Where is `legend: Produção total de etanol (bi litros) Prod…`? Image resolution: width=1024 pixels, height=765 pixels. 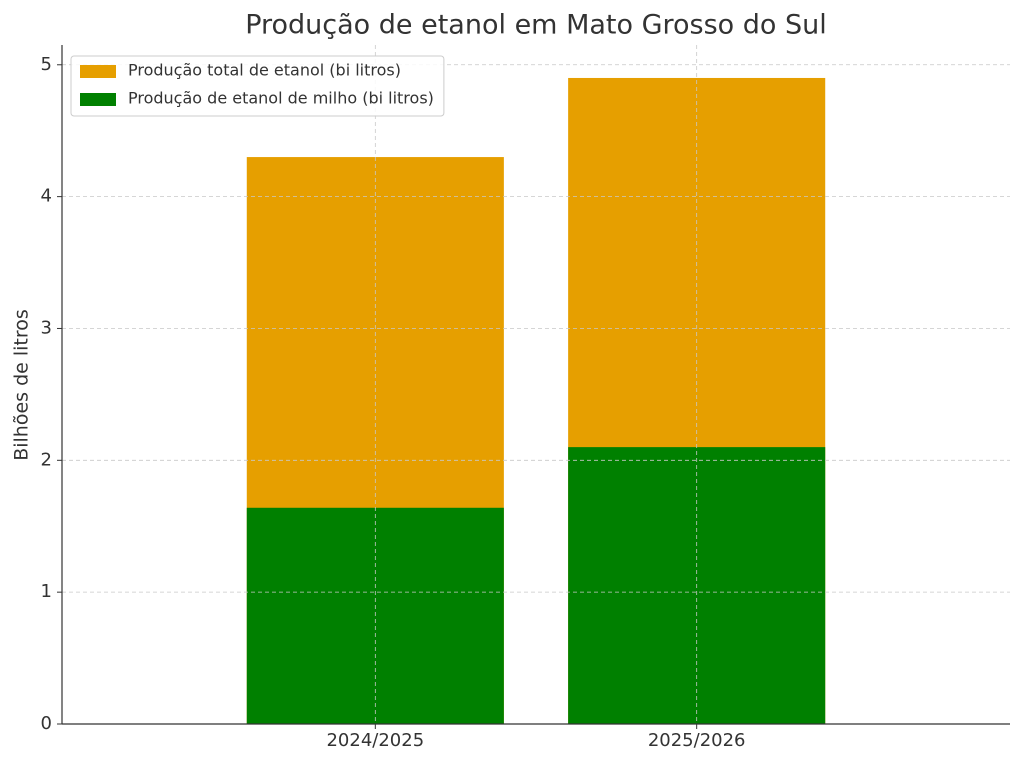
legend: Produção total de etanol (bi litros) Prod… is located at coordinates (257, 86).